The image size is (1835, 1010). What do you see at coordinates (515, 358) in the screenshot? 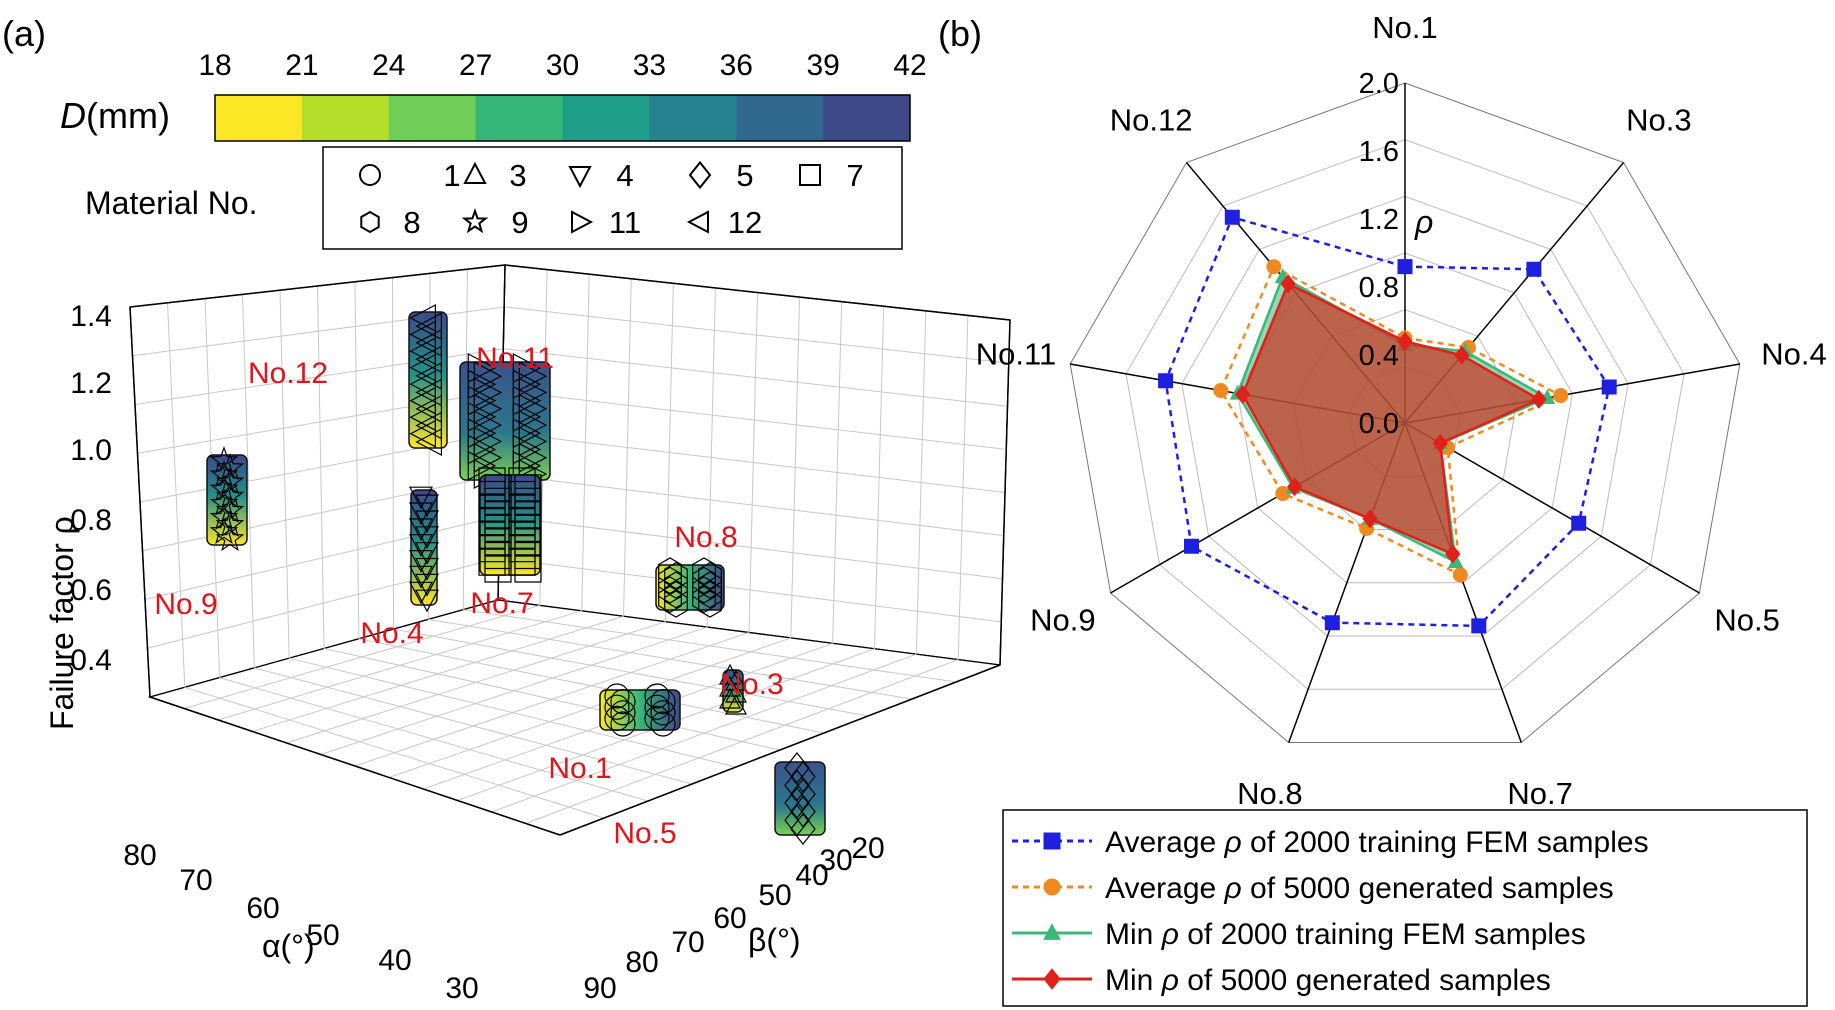
I see `cluster-label: No.11` at bounding box center [515, 358].